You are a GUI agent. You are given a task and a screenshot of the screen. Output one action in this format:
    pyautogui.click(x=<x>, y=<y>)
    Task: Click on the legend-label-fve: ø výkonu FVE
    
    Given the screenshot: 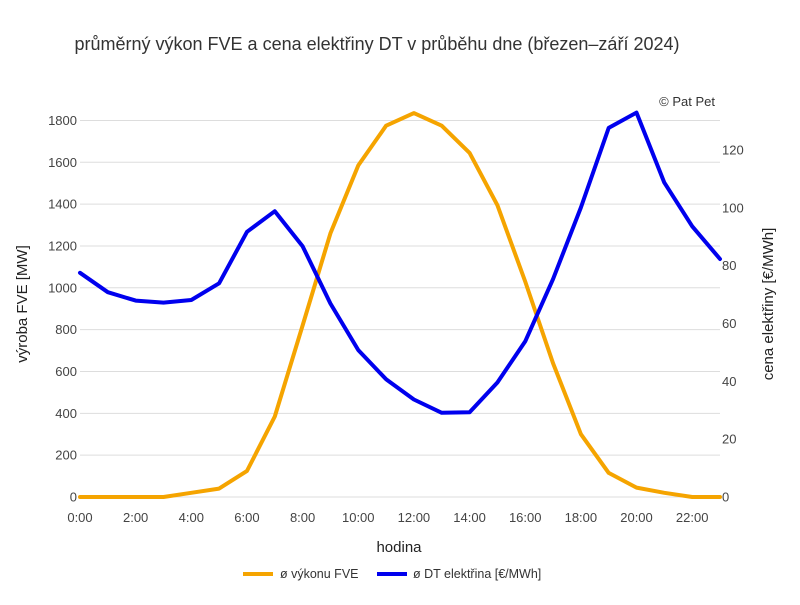 What is the action you would take?
    pyautogui.click(x=319, y=574)
    